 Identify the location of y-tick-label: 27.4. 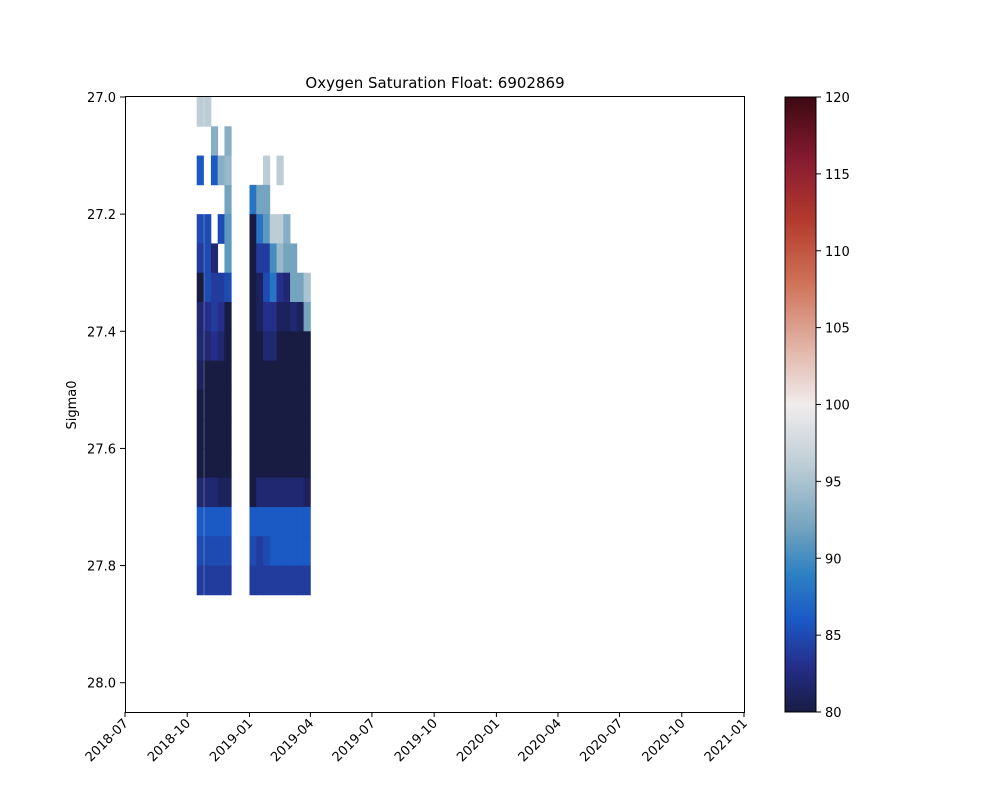
(101, 332).